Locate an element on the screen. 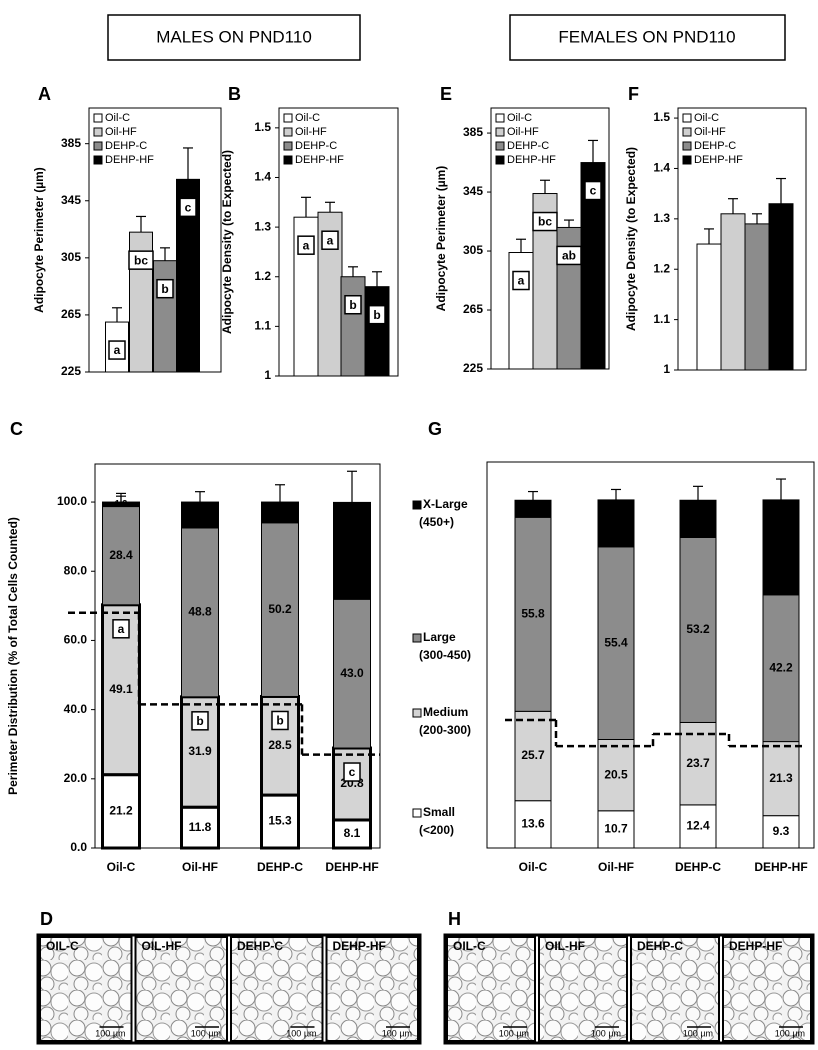  data-label: 4.9 is located at coordinates (533, 508).